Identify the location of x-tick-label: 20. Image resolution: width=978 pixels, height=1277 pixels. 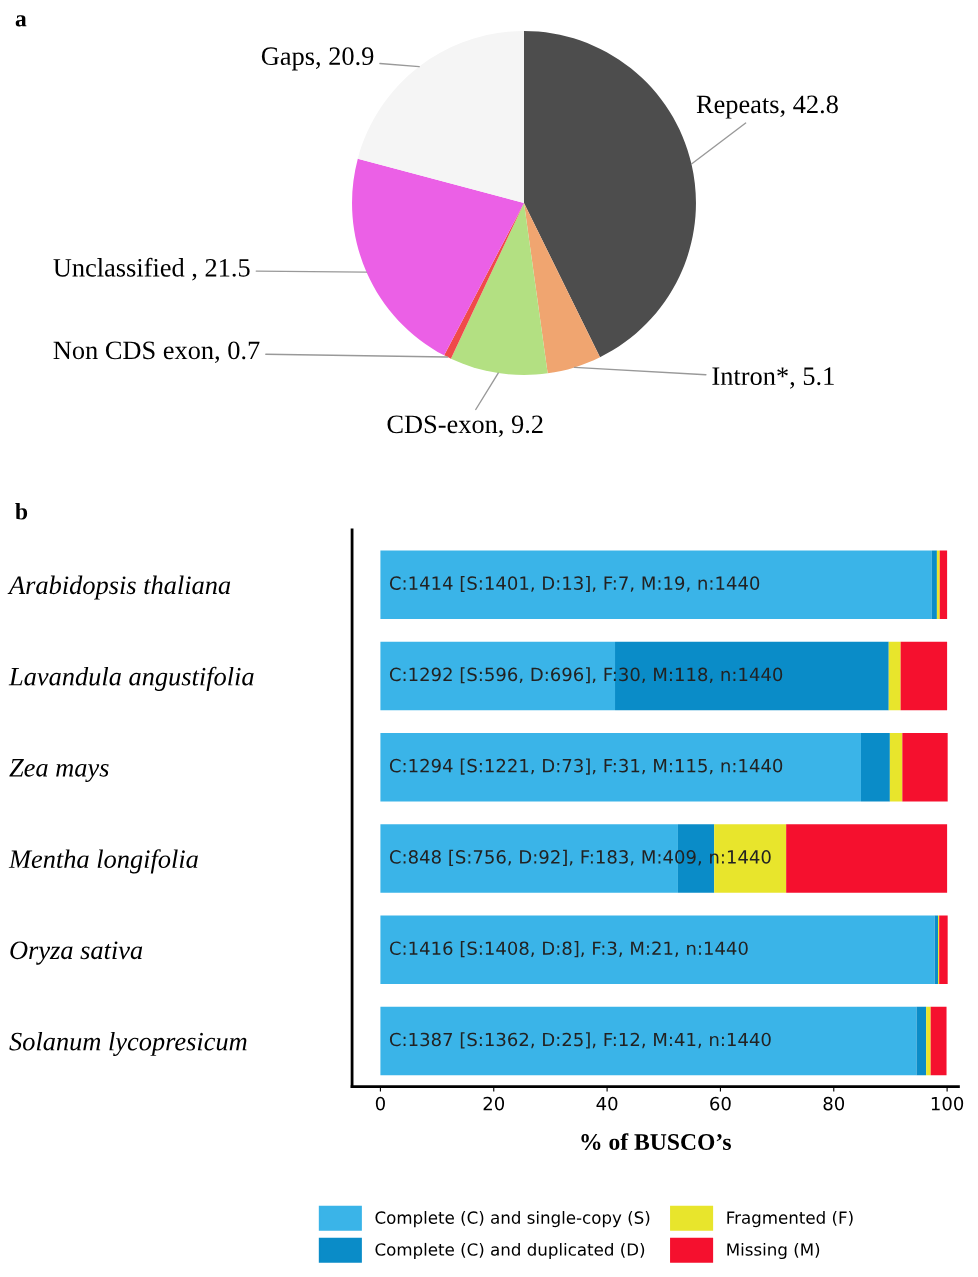
(494, 1103).